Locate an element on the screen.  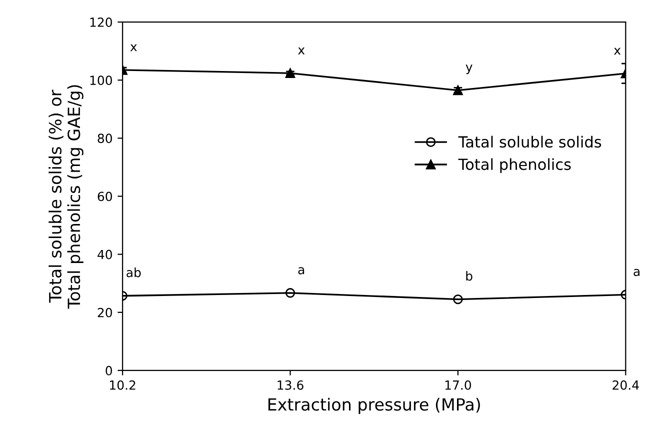
y-tick-label: 20 is located at coordinates (105, 313).